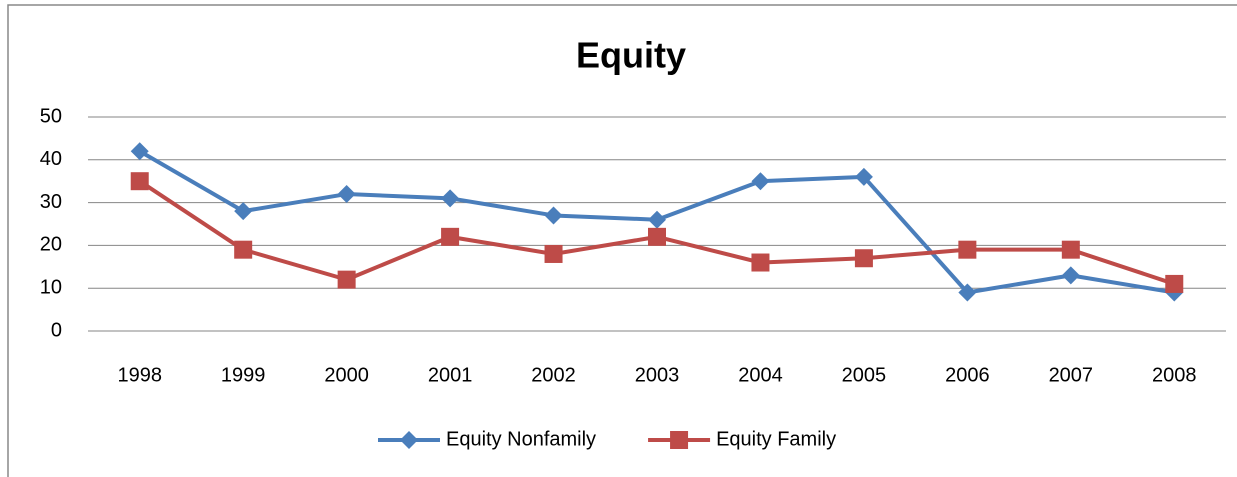  What do you see at coordinates (51, 159) in the screenshot?
I see `y-tick-label: 40` at bounding box center [51, 159].